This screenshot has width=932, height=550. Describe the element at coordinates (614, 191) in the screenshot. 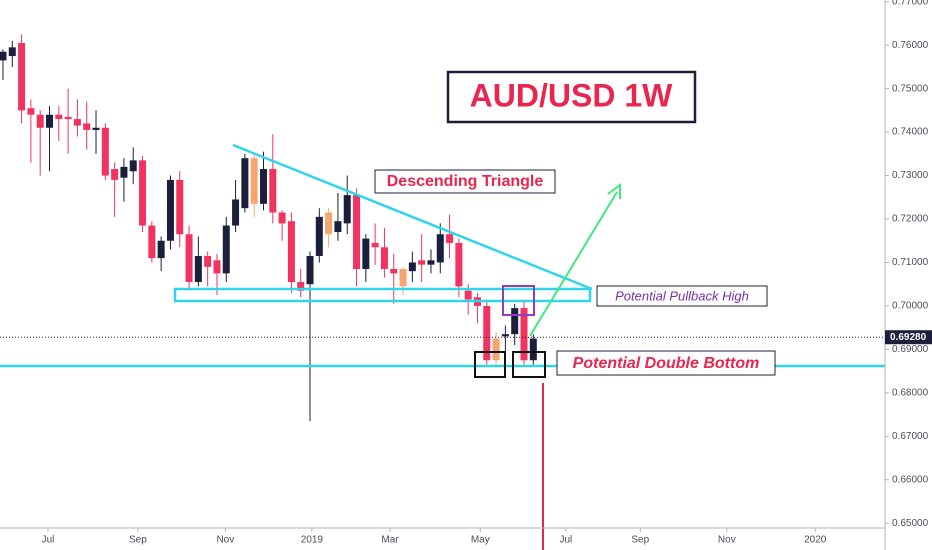

I see `arrow-head` at that location.